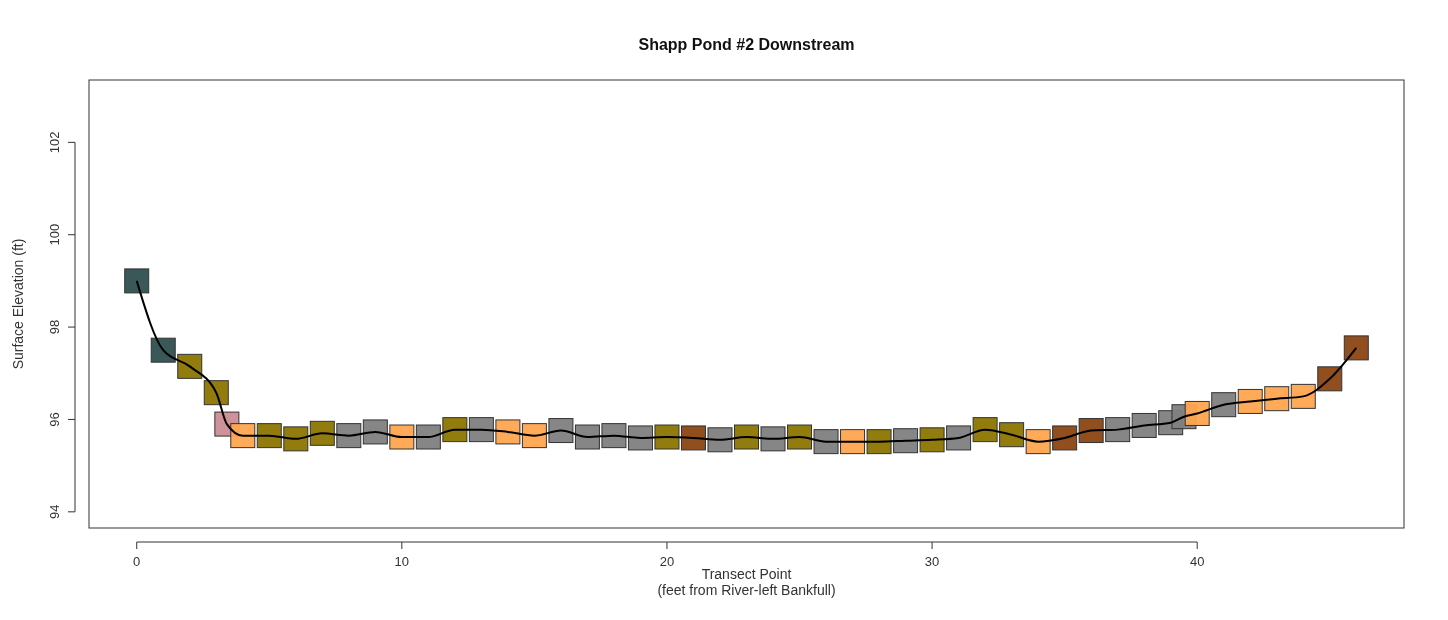 This screenshot has height=620, width=1448. Describe the element at coordinates (402, 561) in the screenshot. I see `x-tick-label: 10` at that location.